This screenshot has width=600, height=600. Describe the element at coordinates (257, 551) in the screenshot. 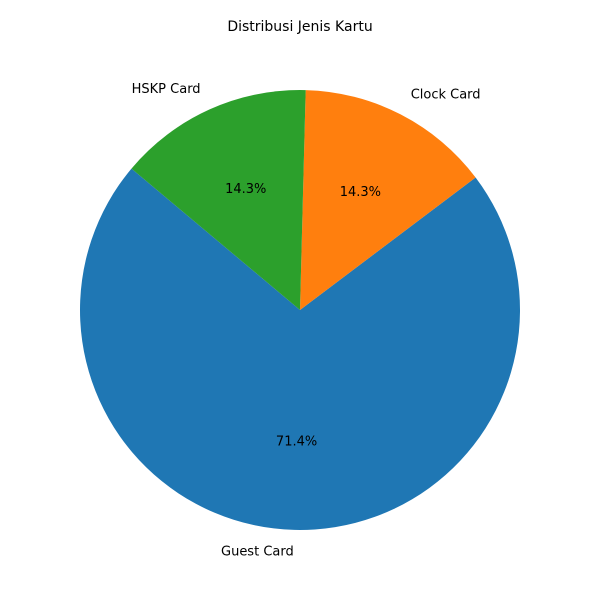

I see `slice-label: Guest Card` at that location.